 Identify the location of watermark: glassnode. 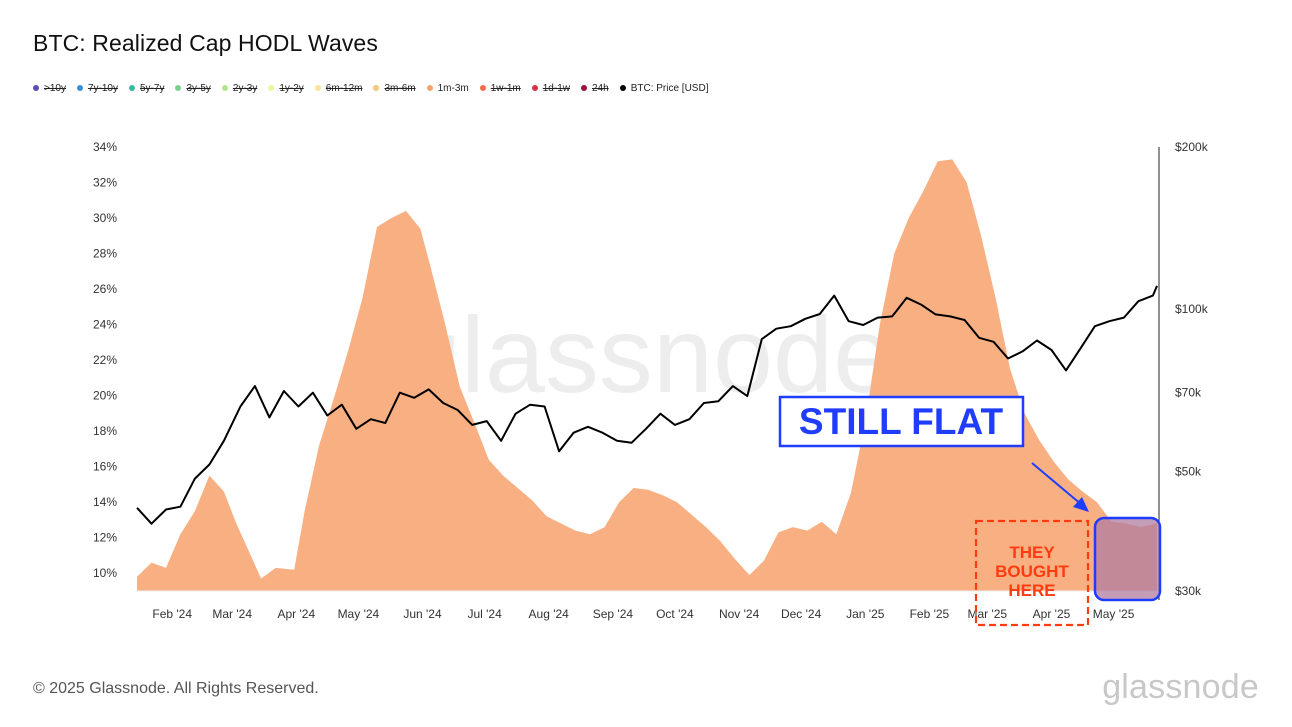
(647, 354).